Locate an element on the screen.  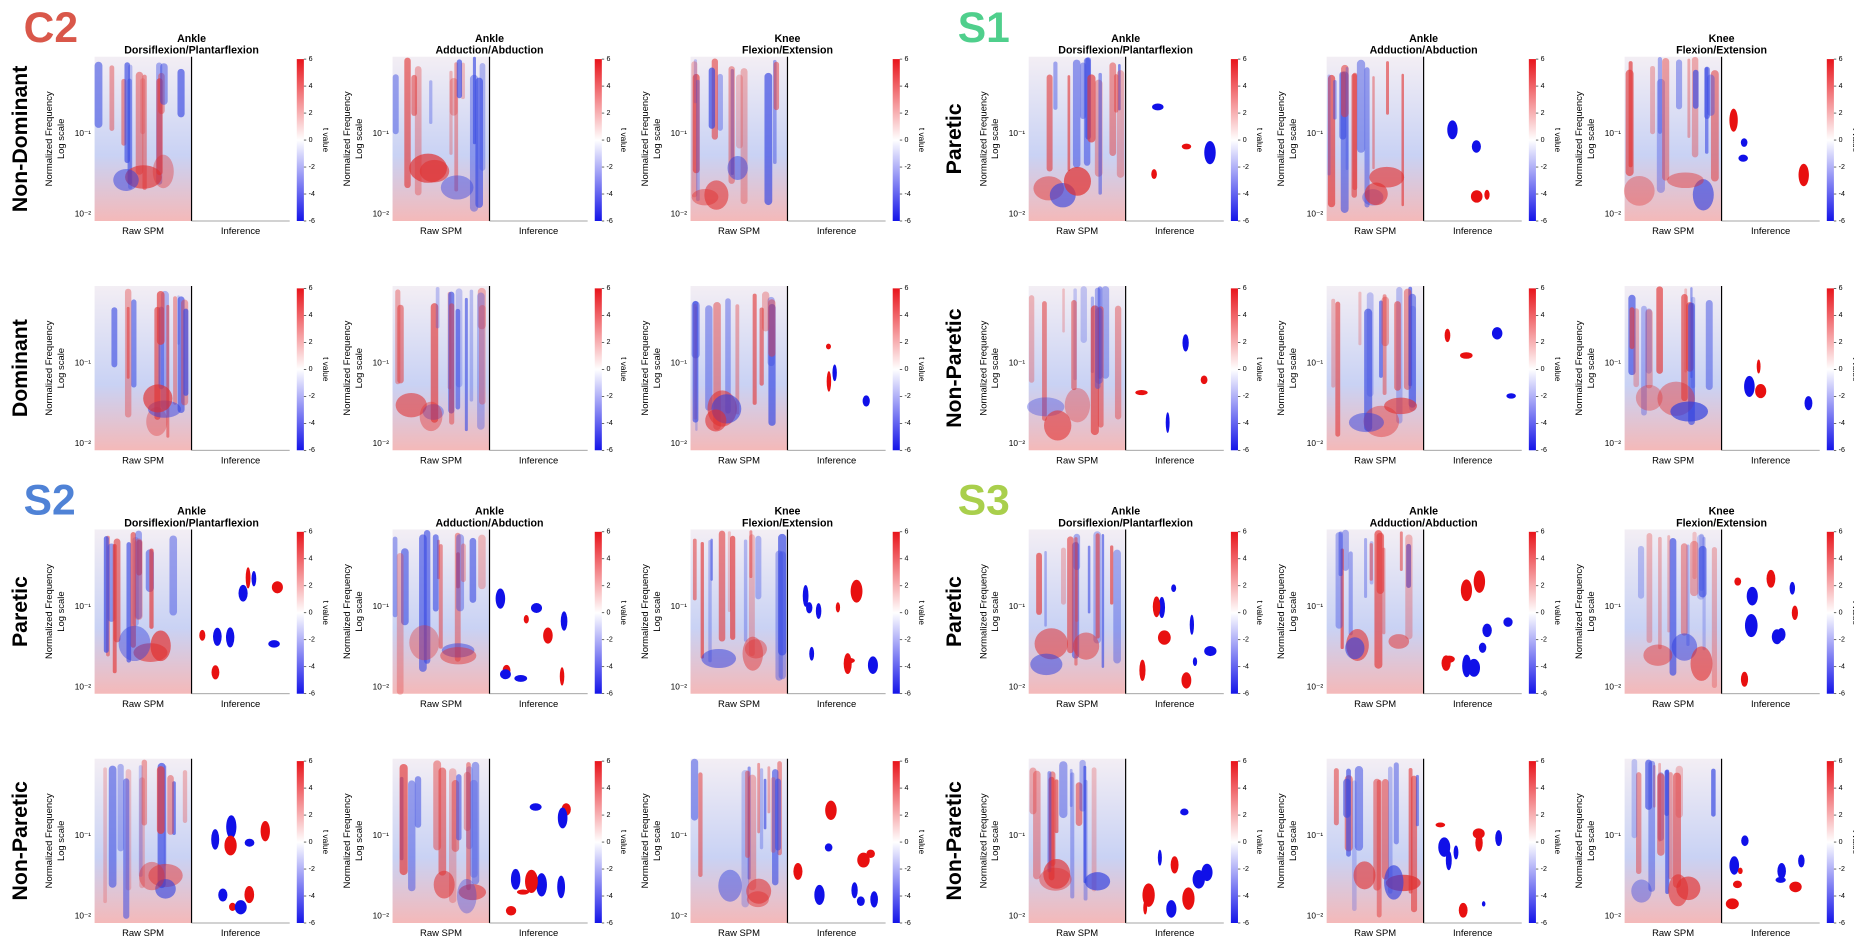
panel-title: Knee is located at coordinates (1722, 512).